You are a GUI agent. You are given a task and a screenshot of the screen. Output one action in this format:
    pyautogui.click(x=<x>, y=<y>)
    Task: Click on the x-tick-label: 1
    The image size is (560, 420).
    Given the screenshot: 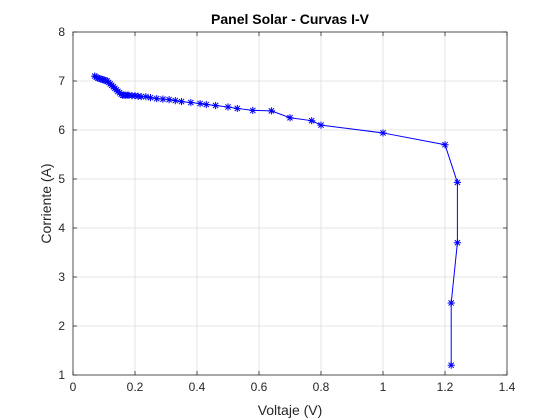 What is the action you would take?
    pyautogui.click(x=383, y=387)
    